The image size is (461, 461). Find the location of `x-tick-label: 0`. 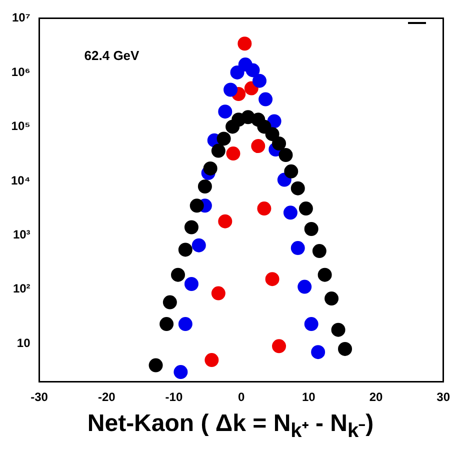

x-tick-label: 0 is located at coordinates (241, 397).